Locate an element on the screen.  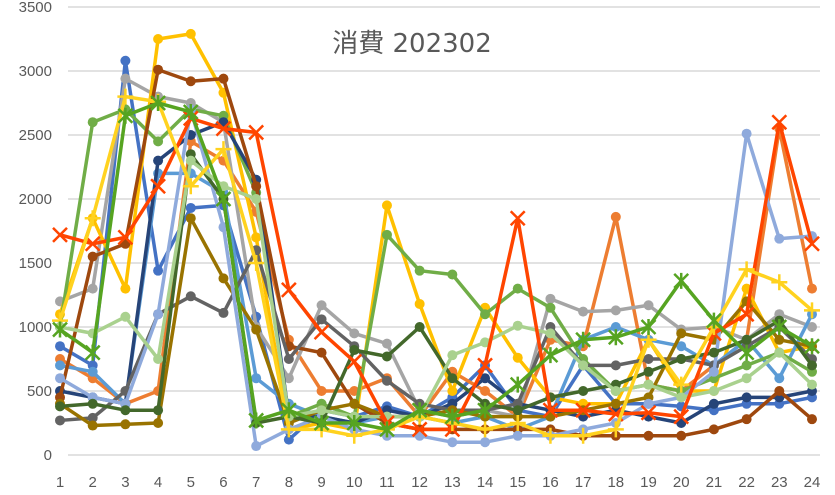
x-tick-label: 23 is located at coordinates (779, 482).